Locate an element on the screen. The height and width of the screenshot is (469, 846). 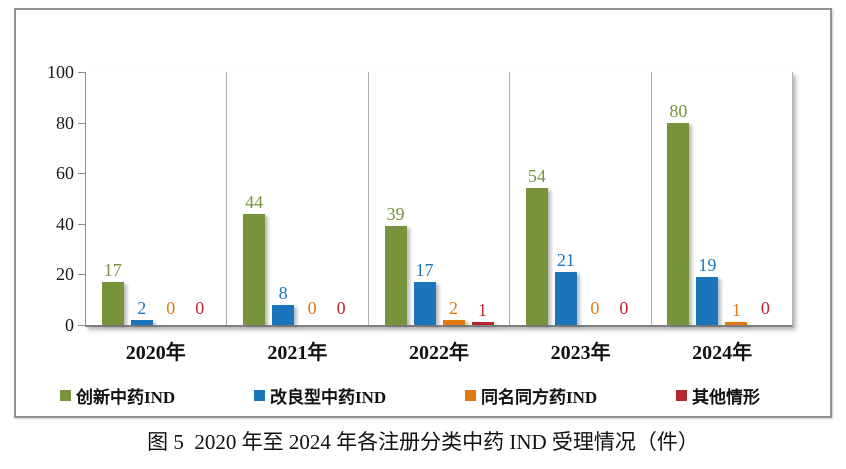
x-axis-label: 2023年 is located at coordinates (580, 353).